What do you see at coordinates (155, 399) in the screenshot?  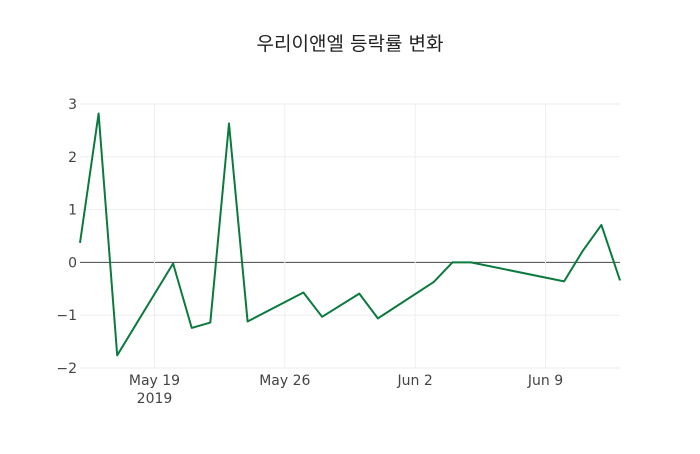 I see `x-tick-sublabel: 2019` at bounding box center [155, 399].